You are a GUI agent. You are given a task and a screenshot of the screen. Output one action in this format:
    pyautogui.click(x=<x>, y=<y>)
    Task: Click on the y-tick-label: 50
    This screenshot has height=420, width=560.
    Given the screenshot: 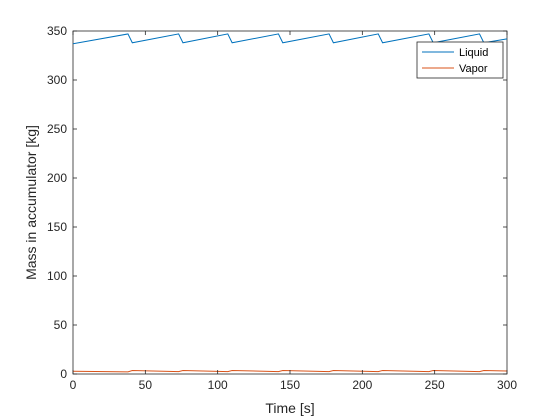 What is the action you would take?
    pyautogui.click(x=61, y=325)
    